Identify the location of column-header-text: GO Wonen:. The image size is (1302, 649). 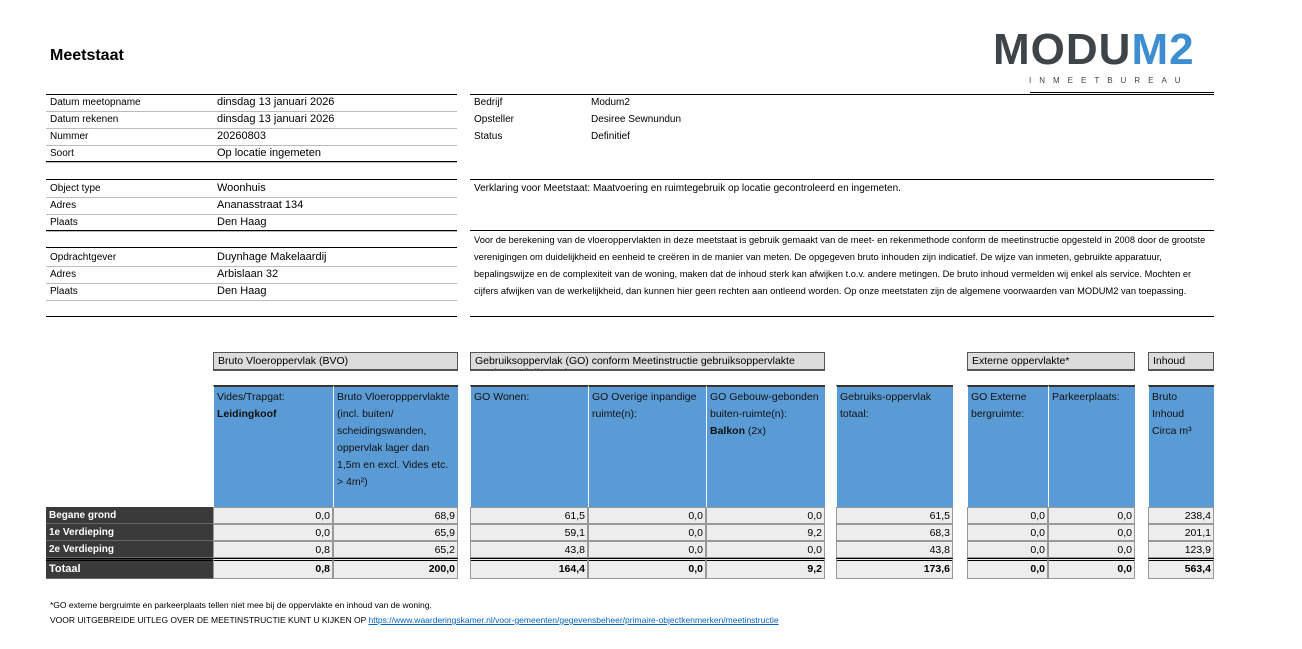
(502, 397).